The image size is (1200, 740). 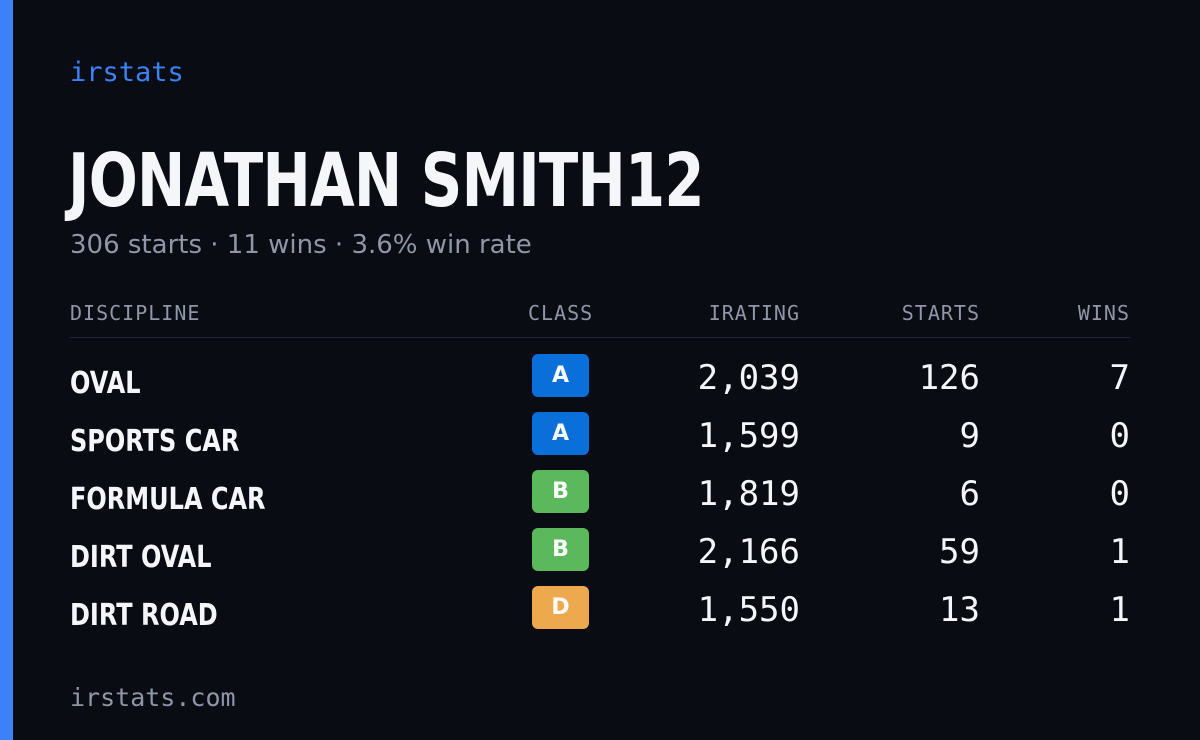 I want to click on table-row: FORMULA CAR B 1,819 6 0, so click(x=600, y=495).